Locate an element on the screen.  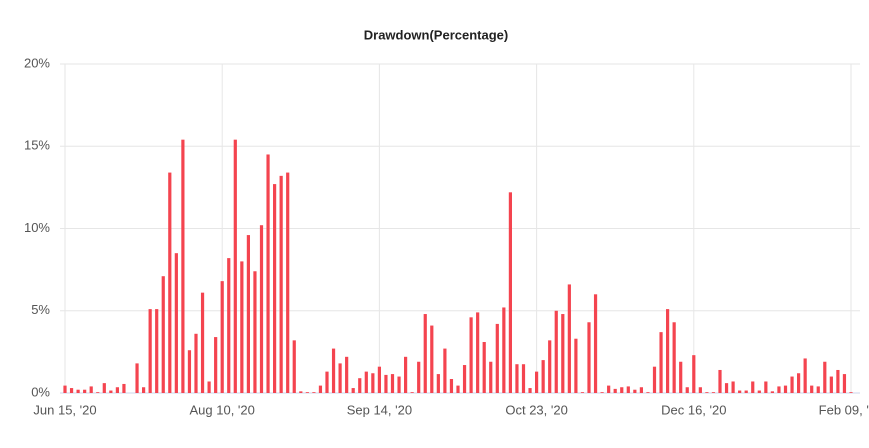
x-tick-label: Sep 14, '20 is located at coordinates (379, 409).